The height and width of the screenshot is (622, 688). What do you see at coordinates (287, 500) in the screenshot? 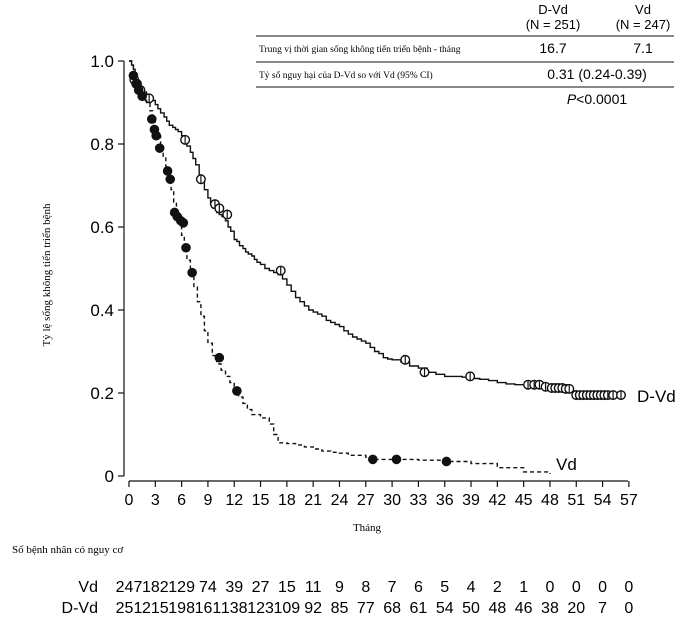
I see `x-tick-label: 18` at bounding box center [287, 500].